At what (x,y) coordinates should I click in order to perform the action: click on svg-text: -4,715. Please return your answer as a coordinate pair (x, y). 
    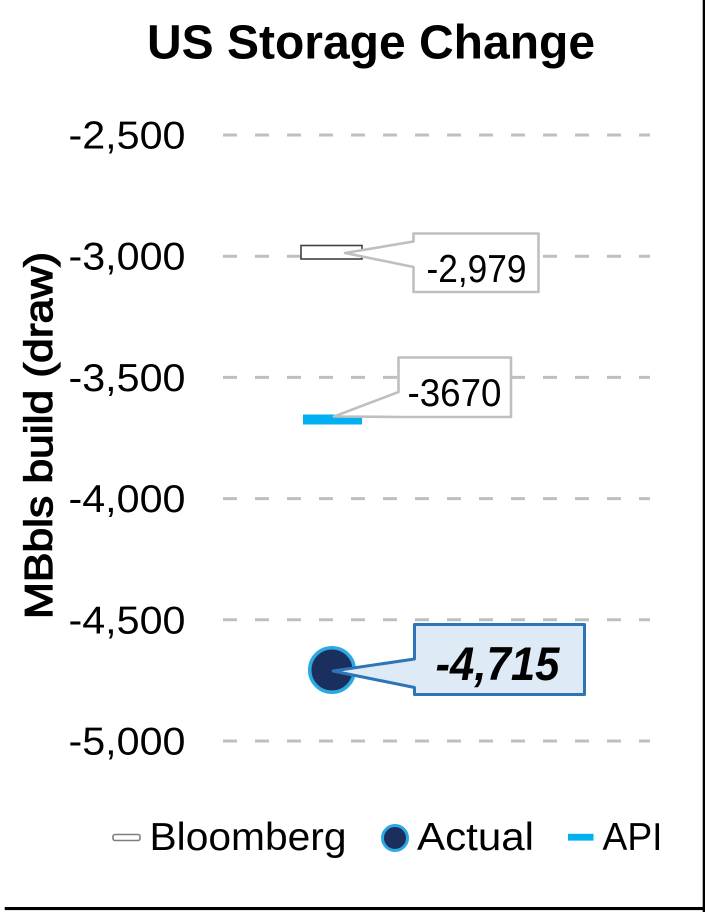
    Looking at the image, I should click on (498, 663).